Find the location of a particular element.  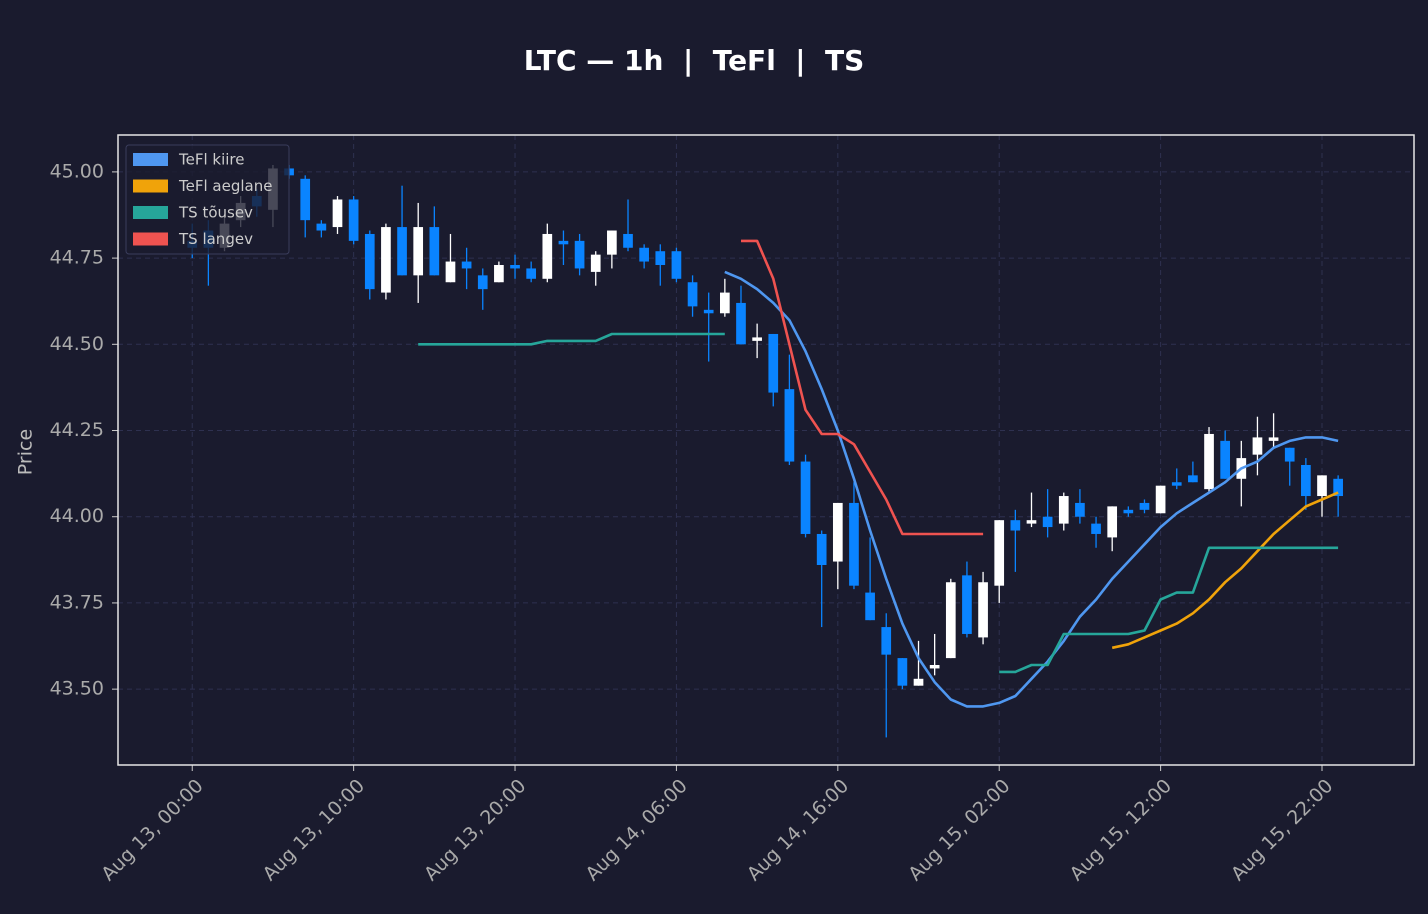

y-axis-label: Price is located at coordinates (26, 452).